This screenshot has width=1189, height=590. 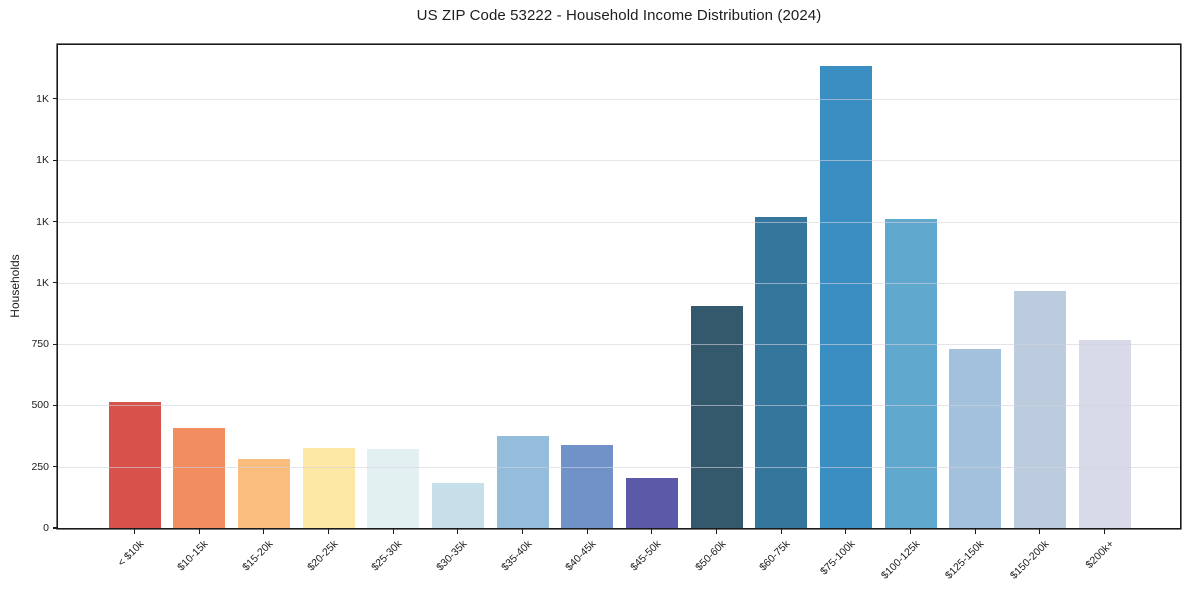 What do you see at coordinates (457, 505) in the screenshot?
I see `bar-30-35k` at bounding box center [457, 505].